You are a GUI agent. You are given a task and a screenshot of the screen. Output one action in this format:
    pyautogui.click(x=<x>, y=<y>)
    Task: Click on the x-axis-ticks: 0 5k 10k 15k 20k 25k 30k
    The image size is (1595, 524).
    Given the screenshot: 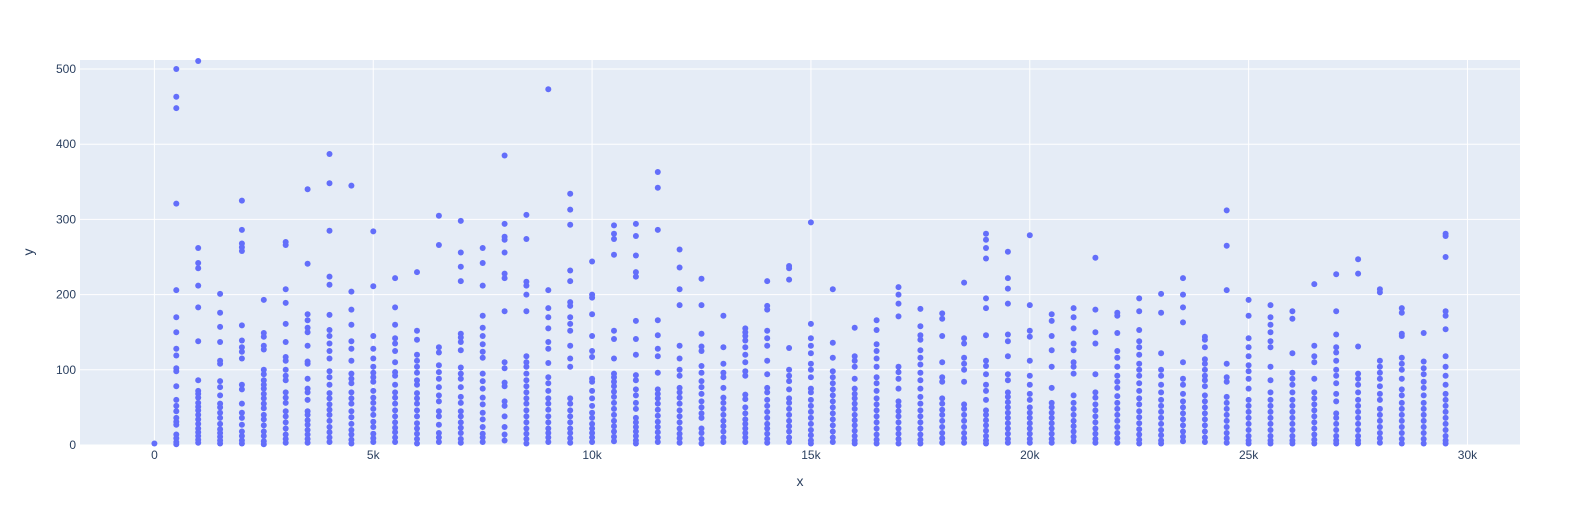 What is the action you would take?
    pyautogui.click(x=814, y=455)
    